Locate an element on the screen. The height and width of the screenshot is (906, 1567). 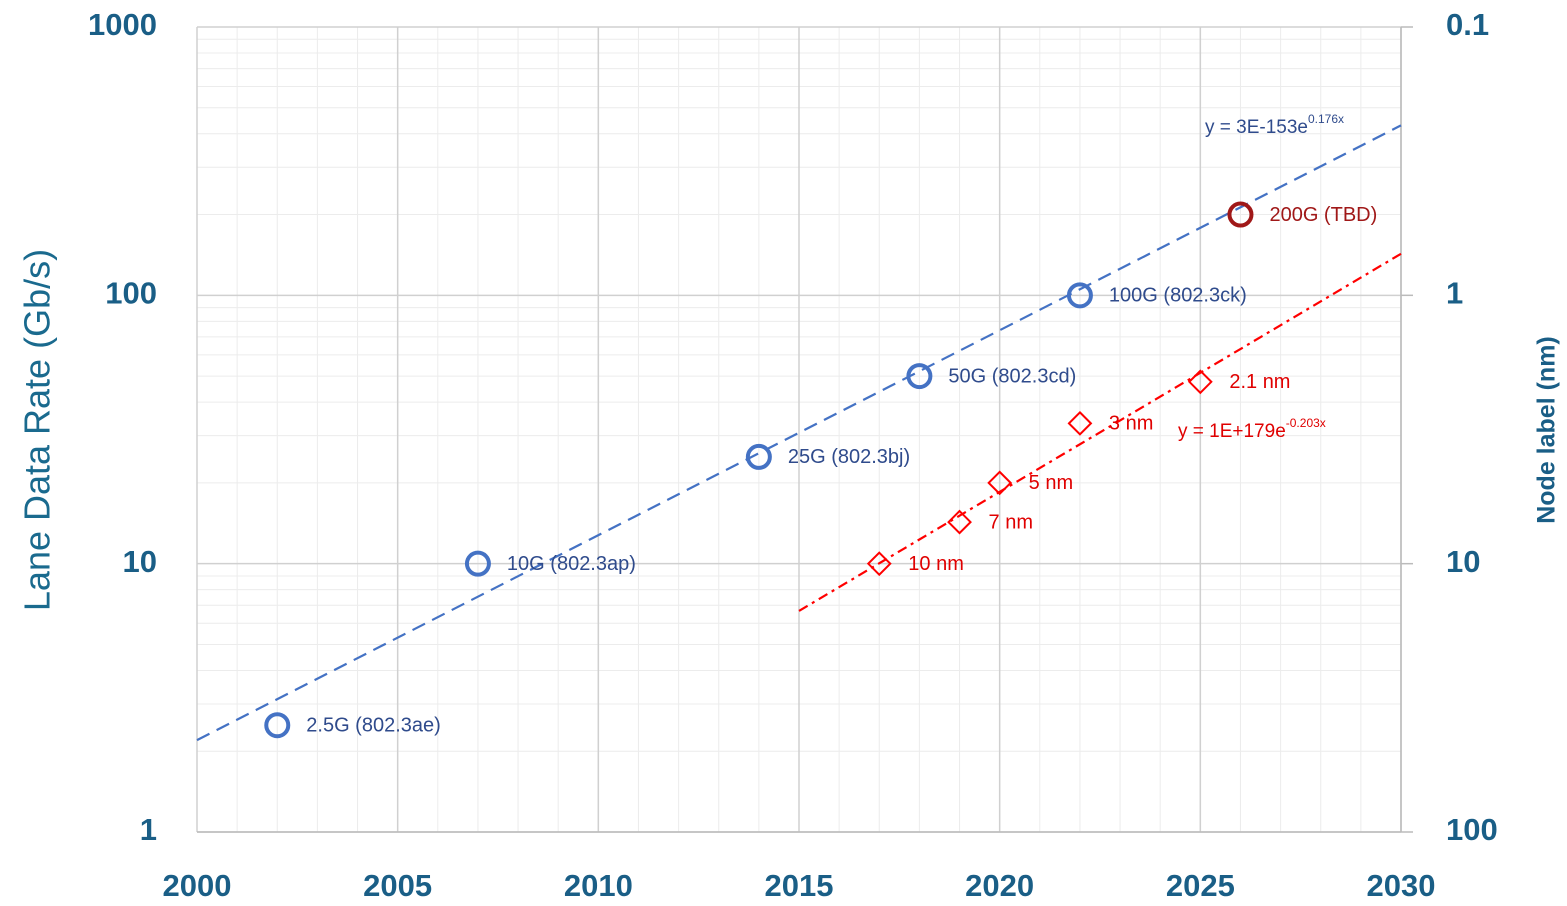
point-label: 50G (802.3cd) is located at coordinates (1012, 376).